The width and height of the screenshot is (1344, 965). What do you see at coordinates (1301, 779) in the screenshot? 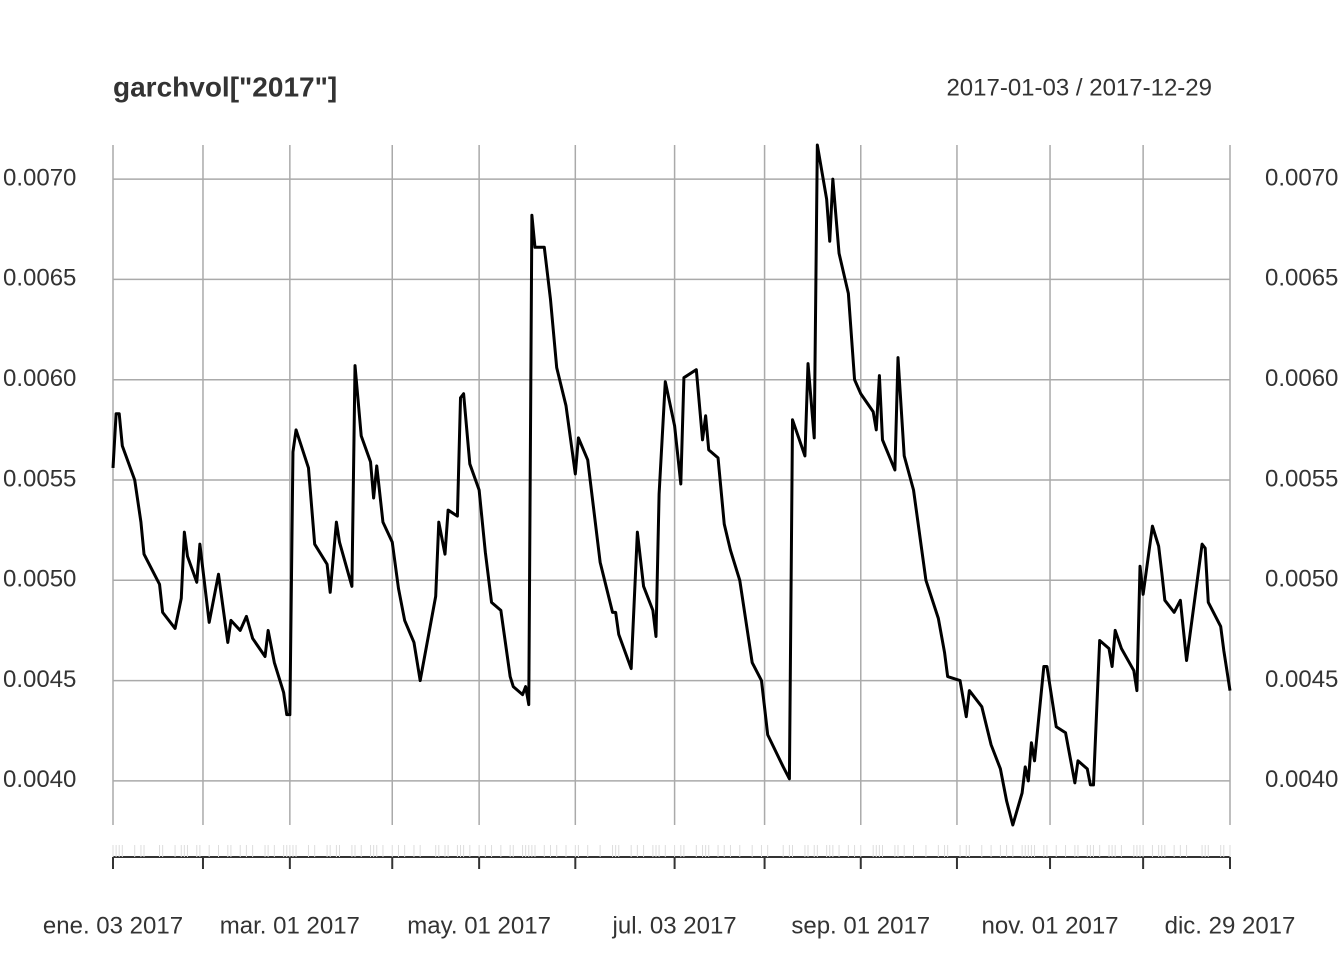
I see `y-tick-label-right: 0.0040` at bounding box center [1301, 779].